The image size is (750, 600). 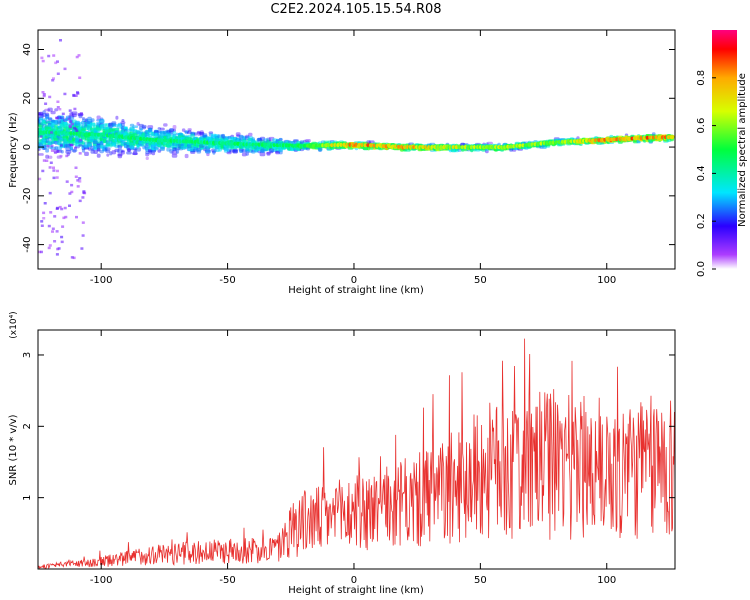 I want to click on snr-y-label: SNR (10 * v/v), so click(x=13, y=449).